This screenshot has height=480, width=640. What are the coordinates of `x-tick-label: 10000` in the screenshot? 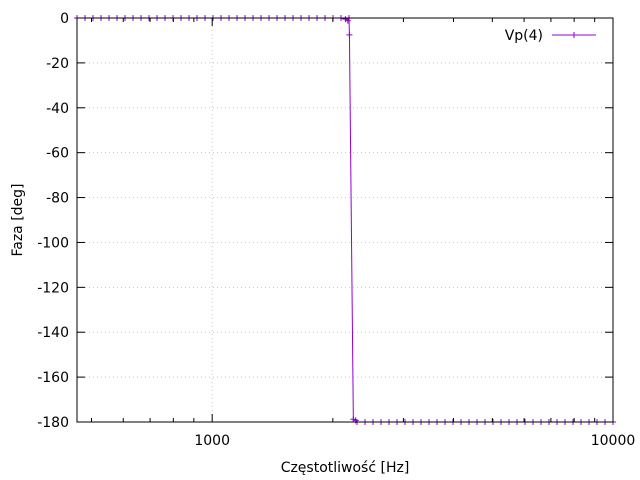 It's located at (613, 441).